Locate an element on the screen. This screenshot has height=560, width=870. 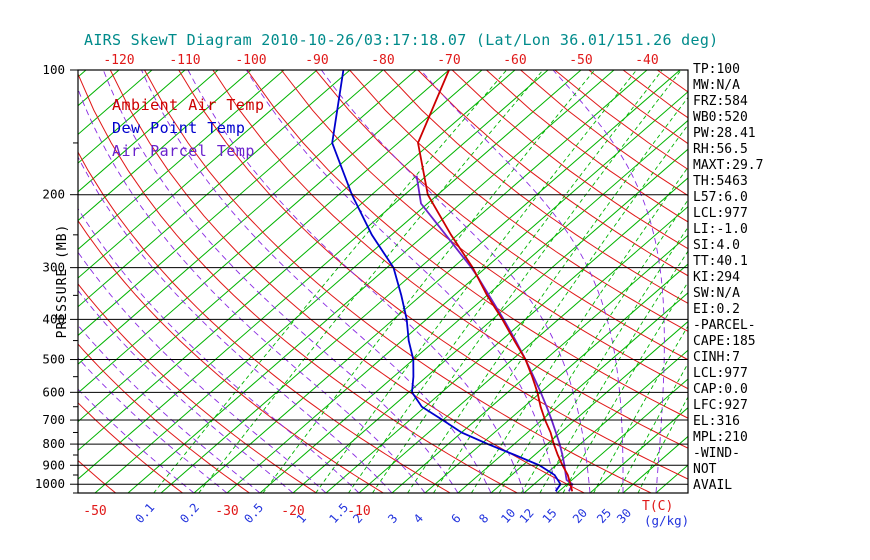
stat-line: FRZ:584 is located at coordinates (720, 101).